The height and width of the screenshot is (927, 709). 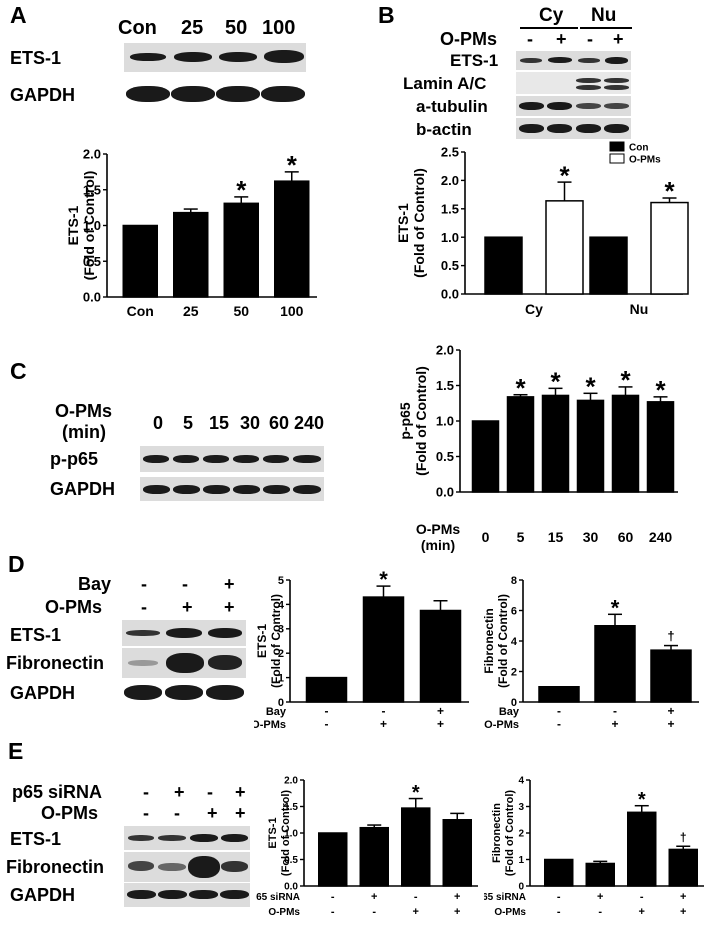 What do you see at coordinates (158, 423) in the screenshot?
I see `lane-label: 0` at bounding box center [158, 423].